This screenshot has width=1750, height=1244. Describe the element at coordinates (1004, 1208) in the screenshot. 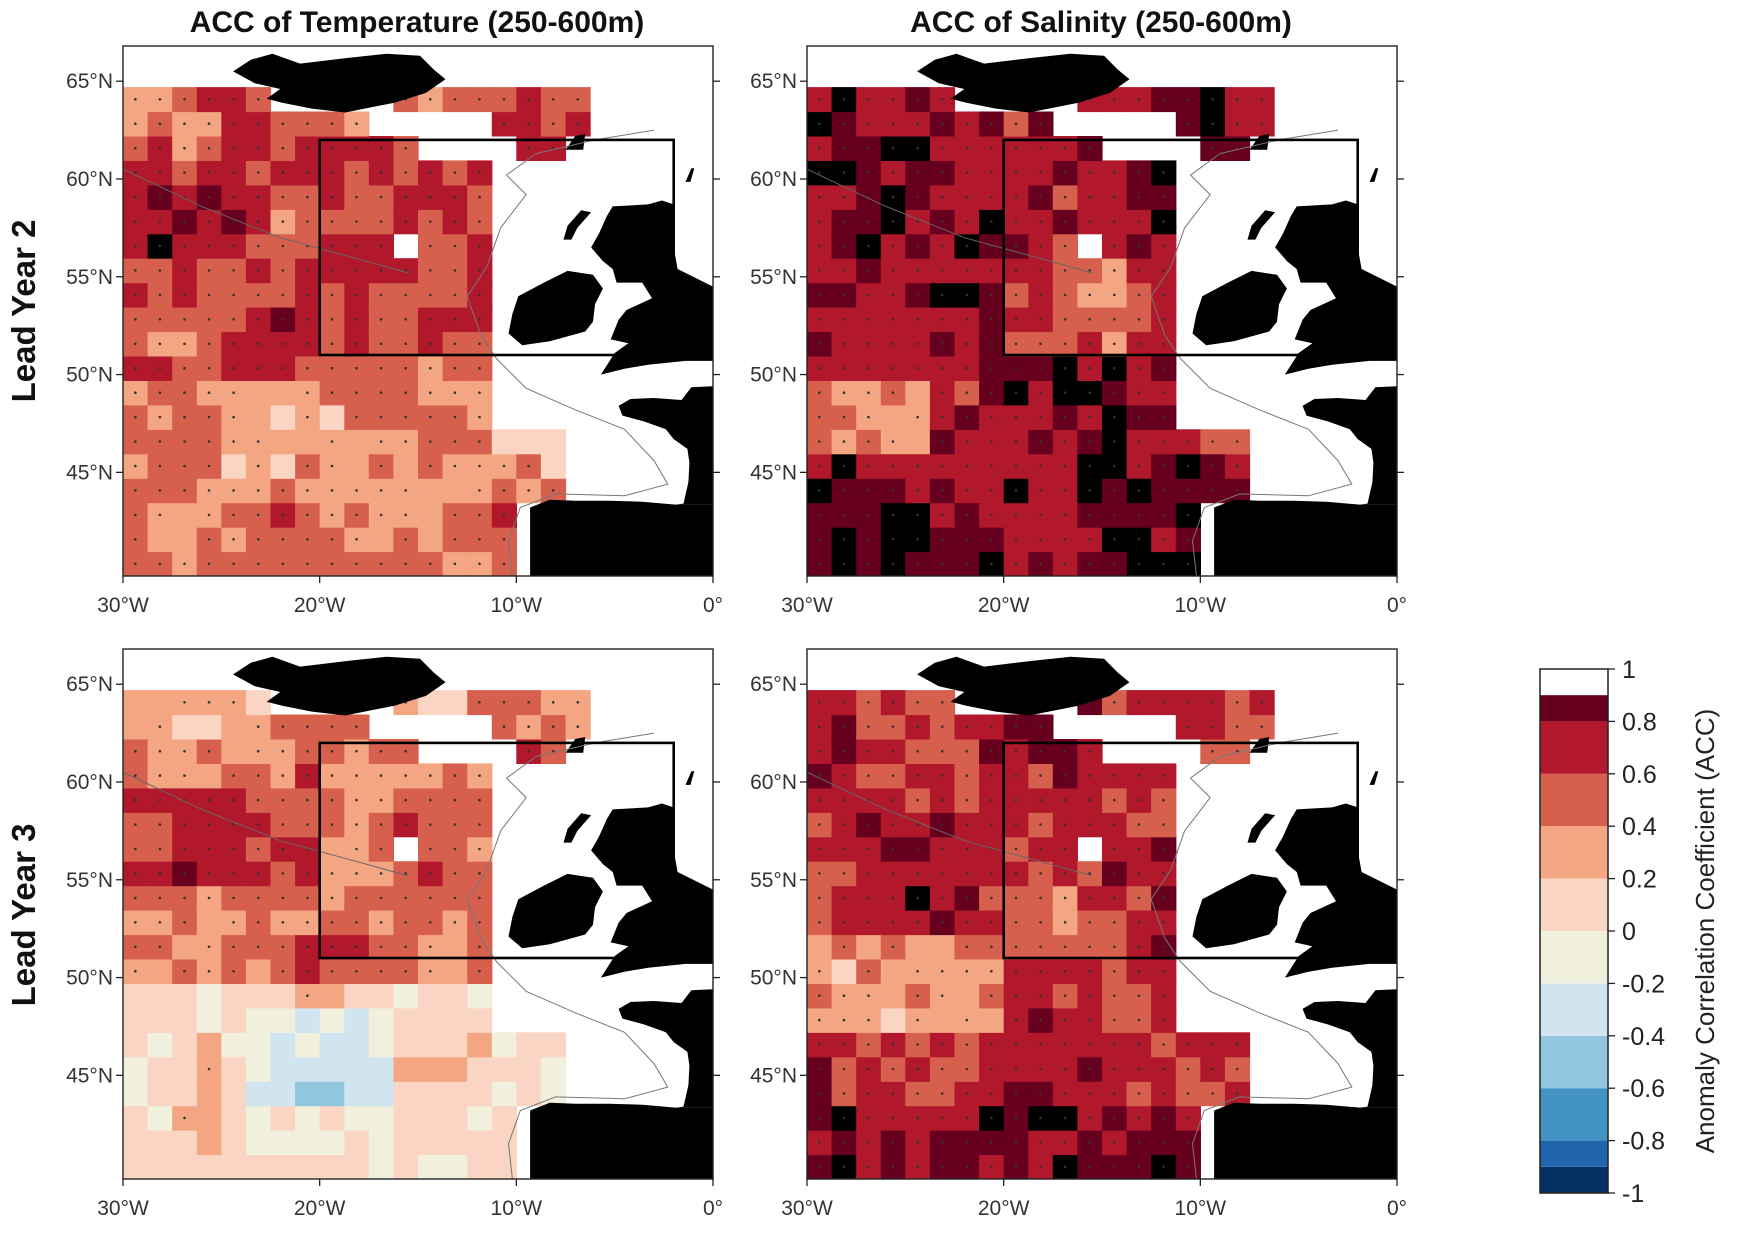

I see `lon-tick-label: 20°W` at that location.